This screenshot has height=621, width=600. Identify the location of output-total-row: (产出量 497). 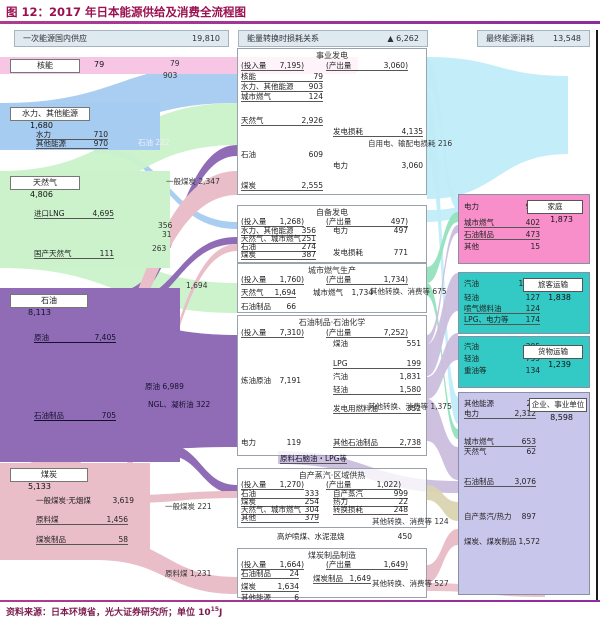
(367, 222).